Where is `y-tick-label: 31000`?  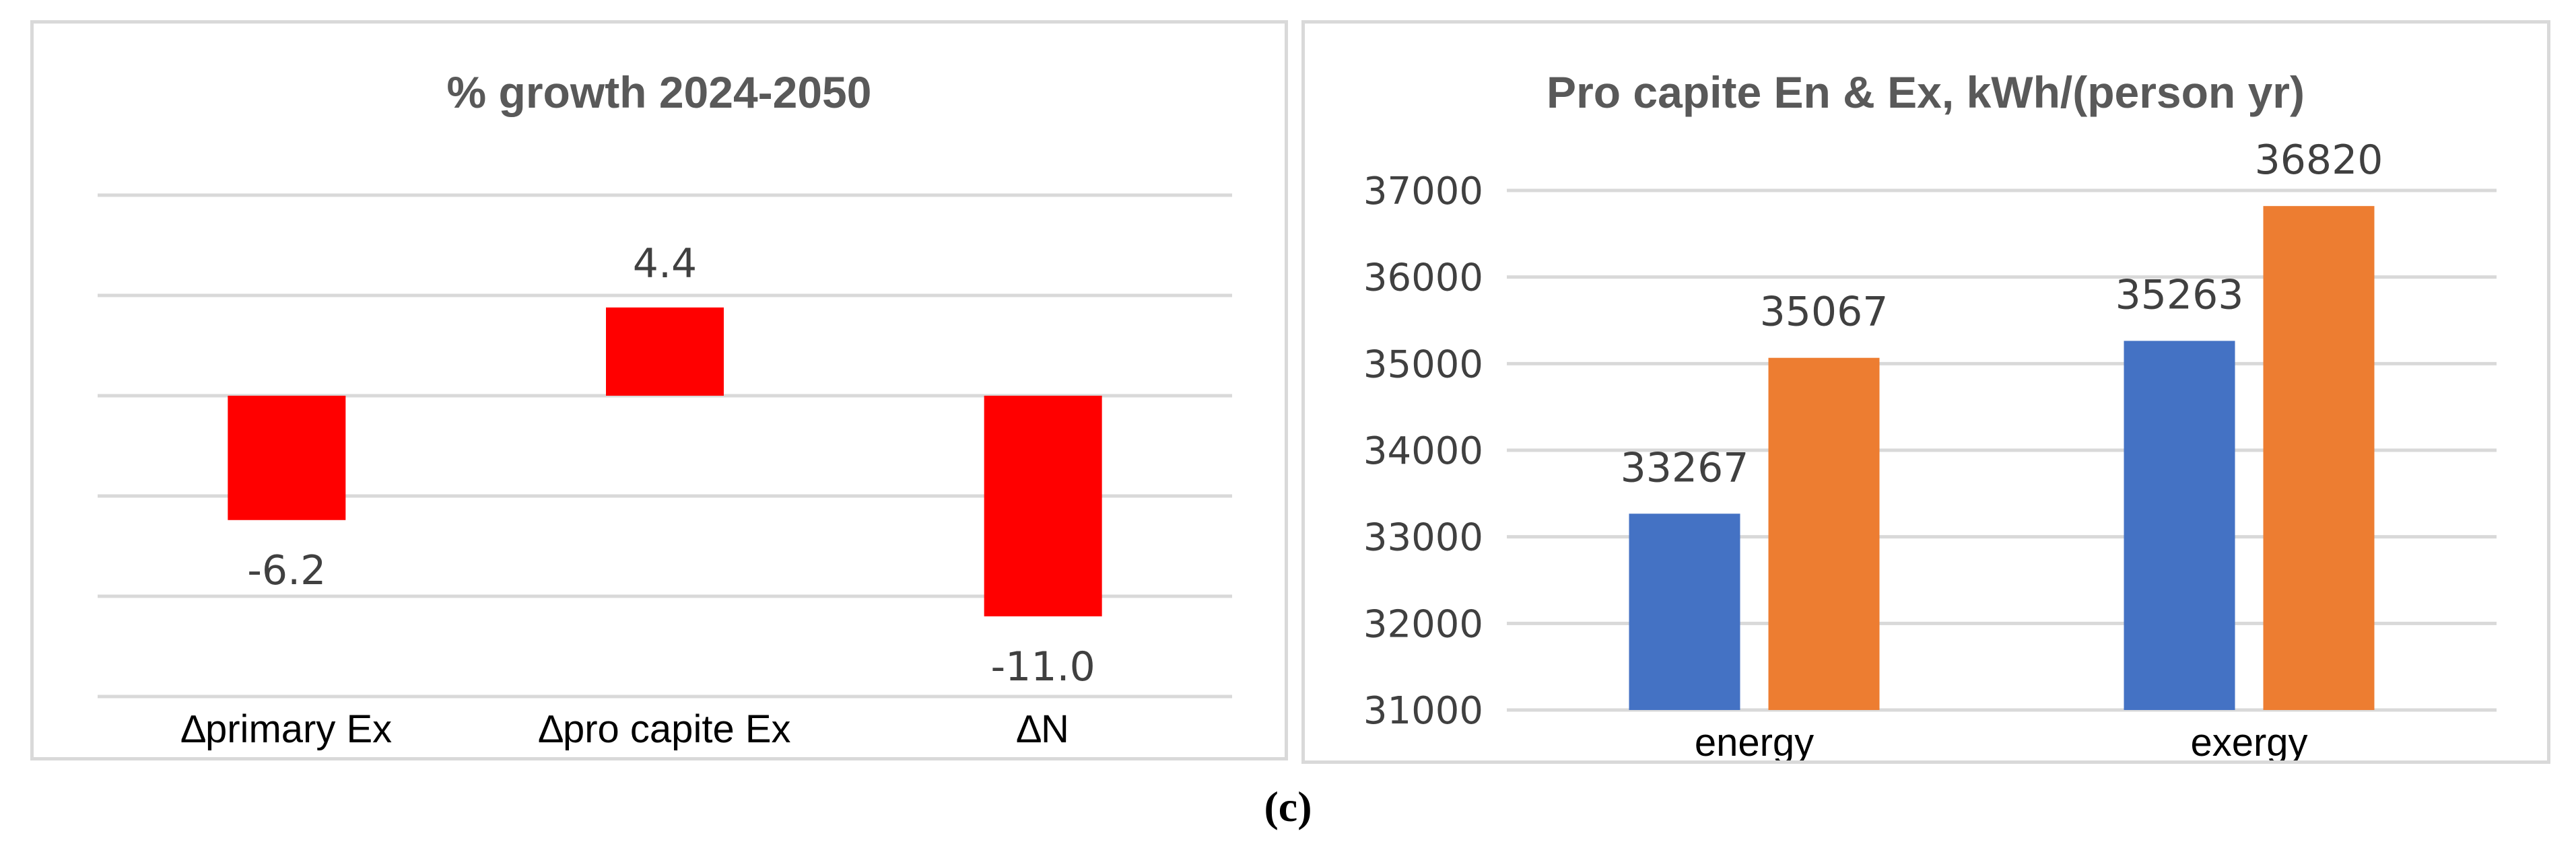
y-tick-label: 31000 is located at coordinates (1423, 711).